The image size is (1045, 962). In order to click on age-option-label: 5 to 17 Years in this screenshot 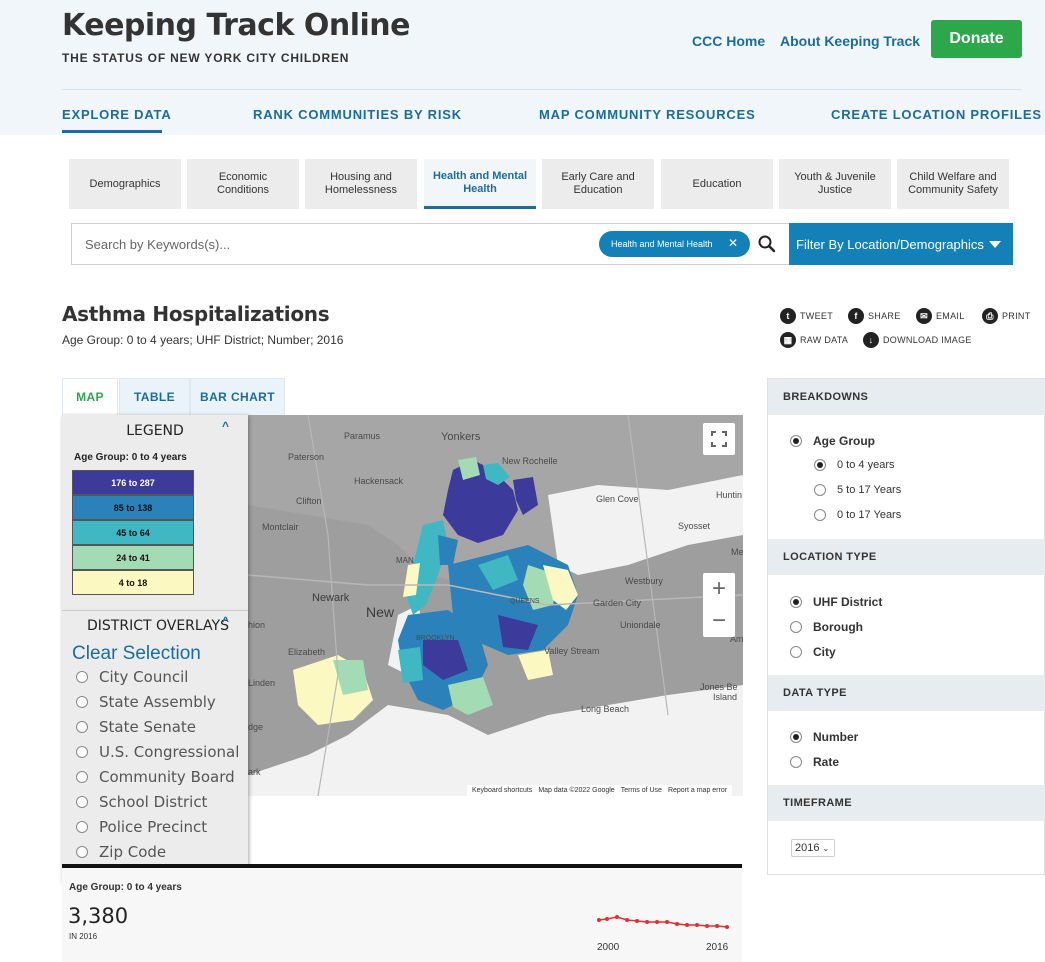, I will do `click(869, 490)`.